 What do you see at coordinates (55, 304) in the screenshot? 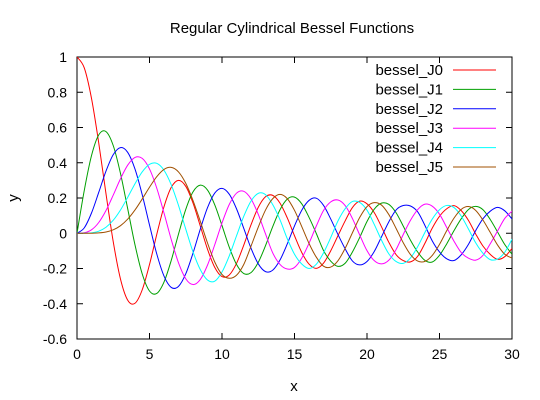
I see `y-tick-label: -0.4` at bounding box center [55, 304].